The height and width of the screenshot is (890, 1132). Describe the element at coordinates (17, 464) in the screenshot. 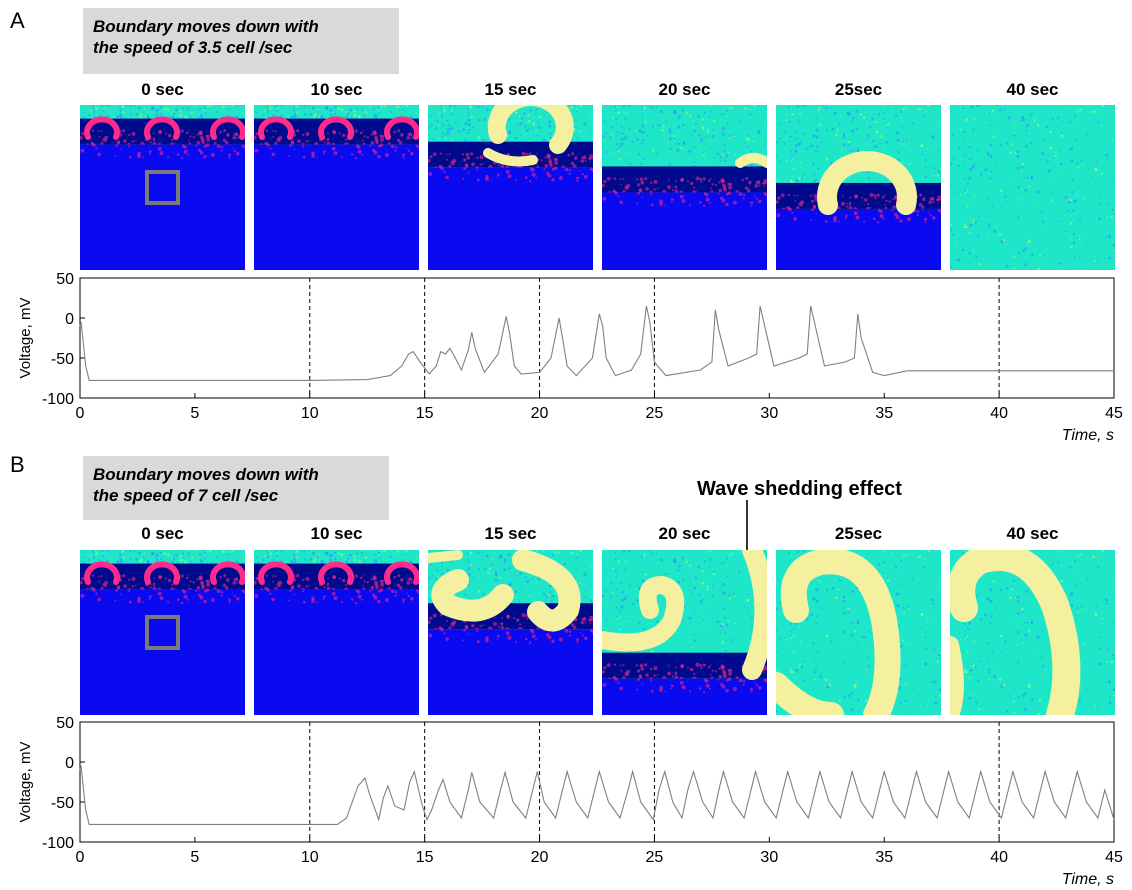

I see `panel-letter-b: B` at that location.